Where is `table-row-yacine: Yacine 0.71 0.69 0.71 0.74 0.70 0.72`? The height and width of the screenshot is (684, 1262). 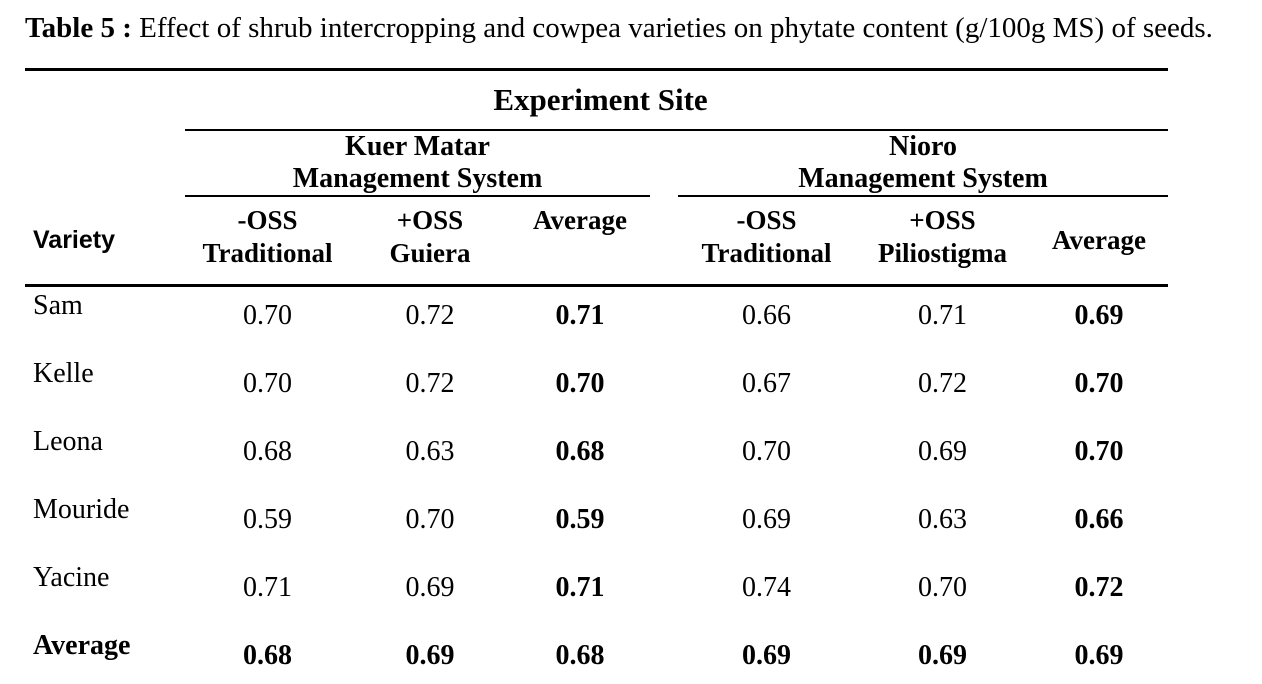
table-row-yacine: Yacine 0.71 0.69 0.71 0.74 0.70 0.72 is located at coordinates (596, 593).